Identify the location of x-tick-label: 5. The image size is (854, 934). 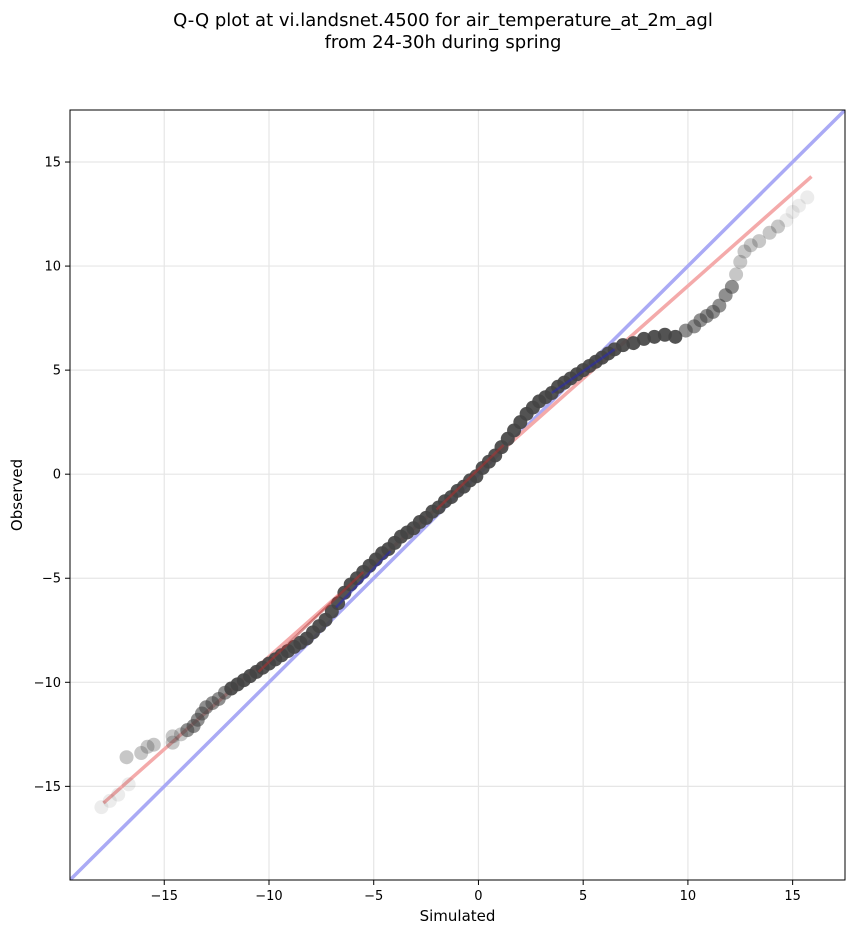
(583, 896).